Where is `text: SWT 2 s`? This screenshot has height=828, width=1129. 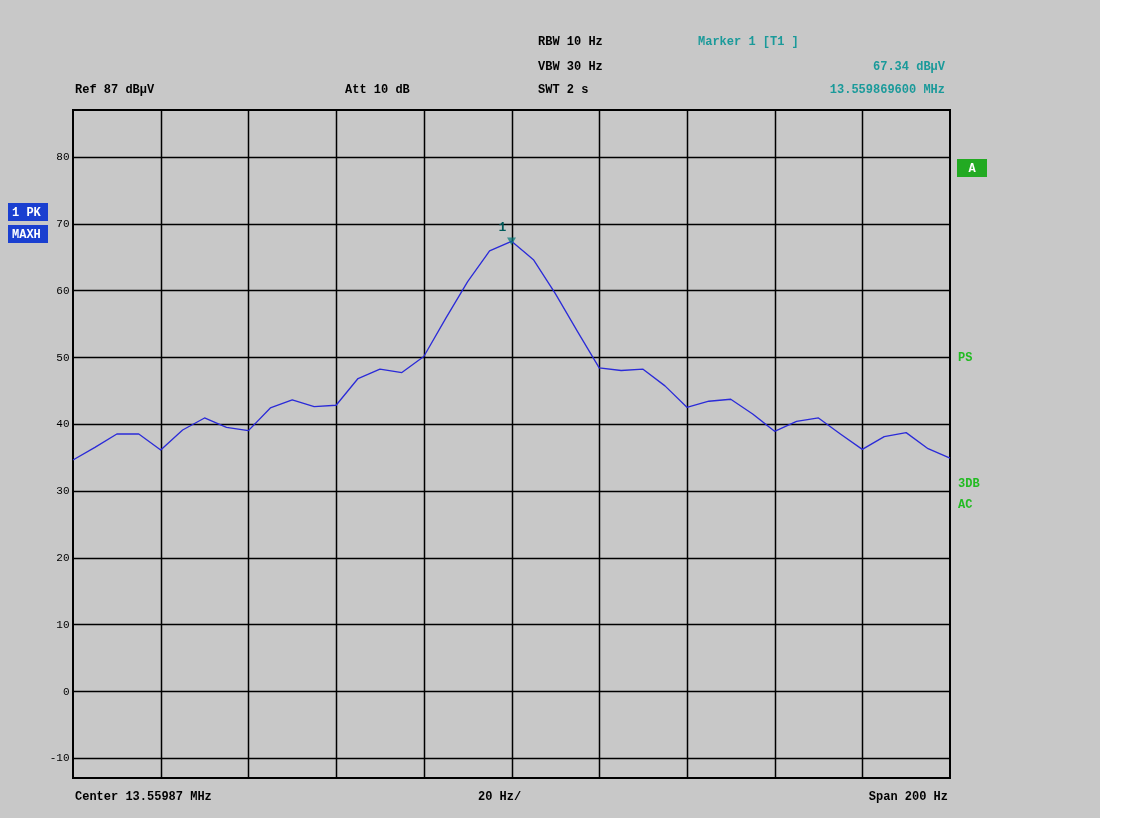
text: SWT 2 s is located at coordinates (563, 90).